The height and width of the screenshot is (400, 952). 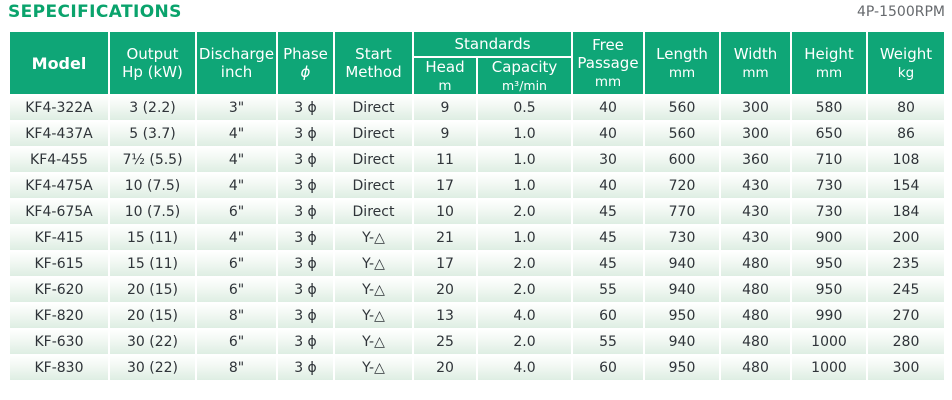 What do you see at coordinates (445, 108) in the screenshot?
I see `cell-head: 9` at bounding box center [445, 108].